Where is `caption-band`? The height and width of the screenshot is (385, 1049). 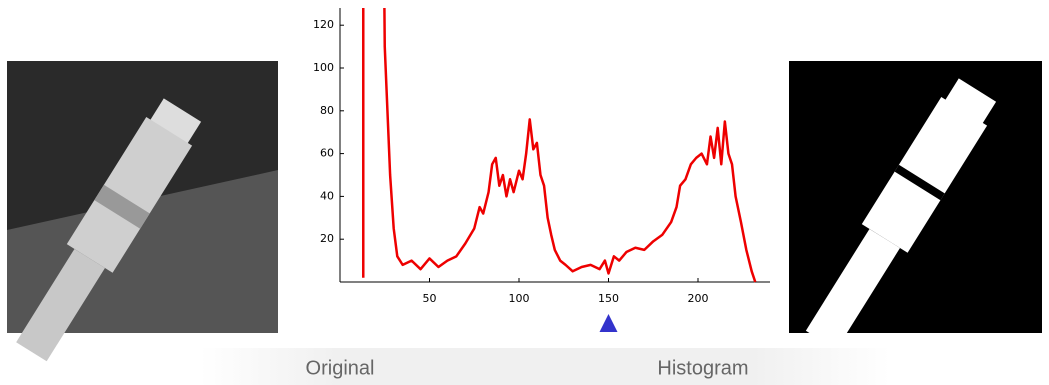
caption-band is located at coordinates (545, 366).